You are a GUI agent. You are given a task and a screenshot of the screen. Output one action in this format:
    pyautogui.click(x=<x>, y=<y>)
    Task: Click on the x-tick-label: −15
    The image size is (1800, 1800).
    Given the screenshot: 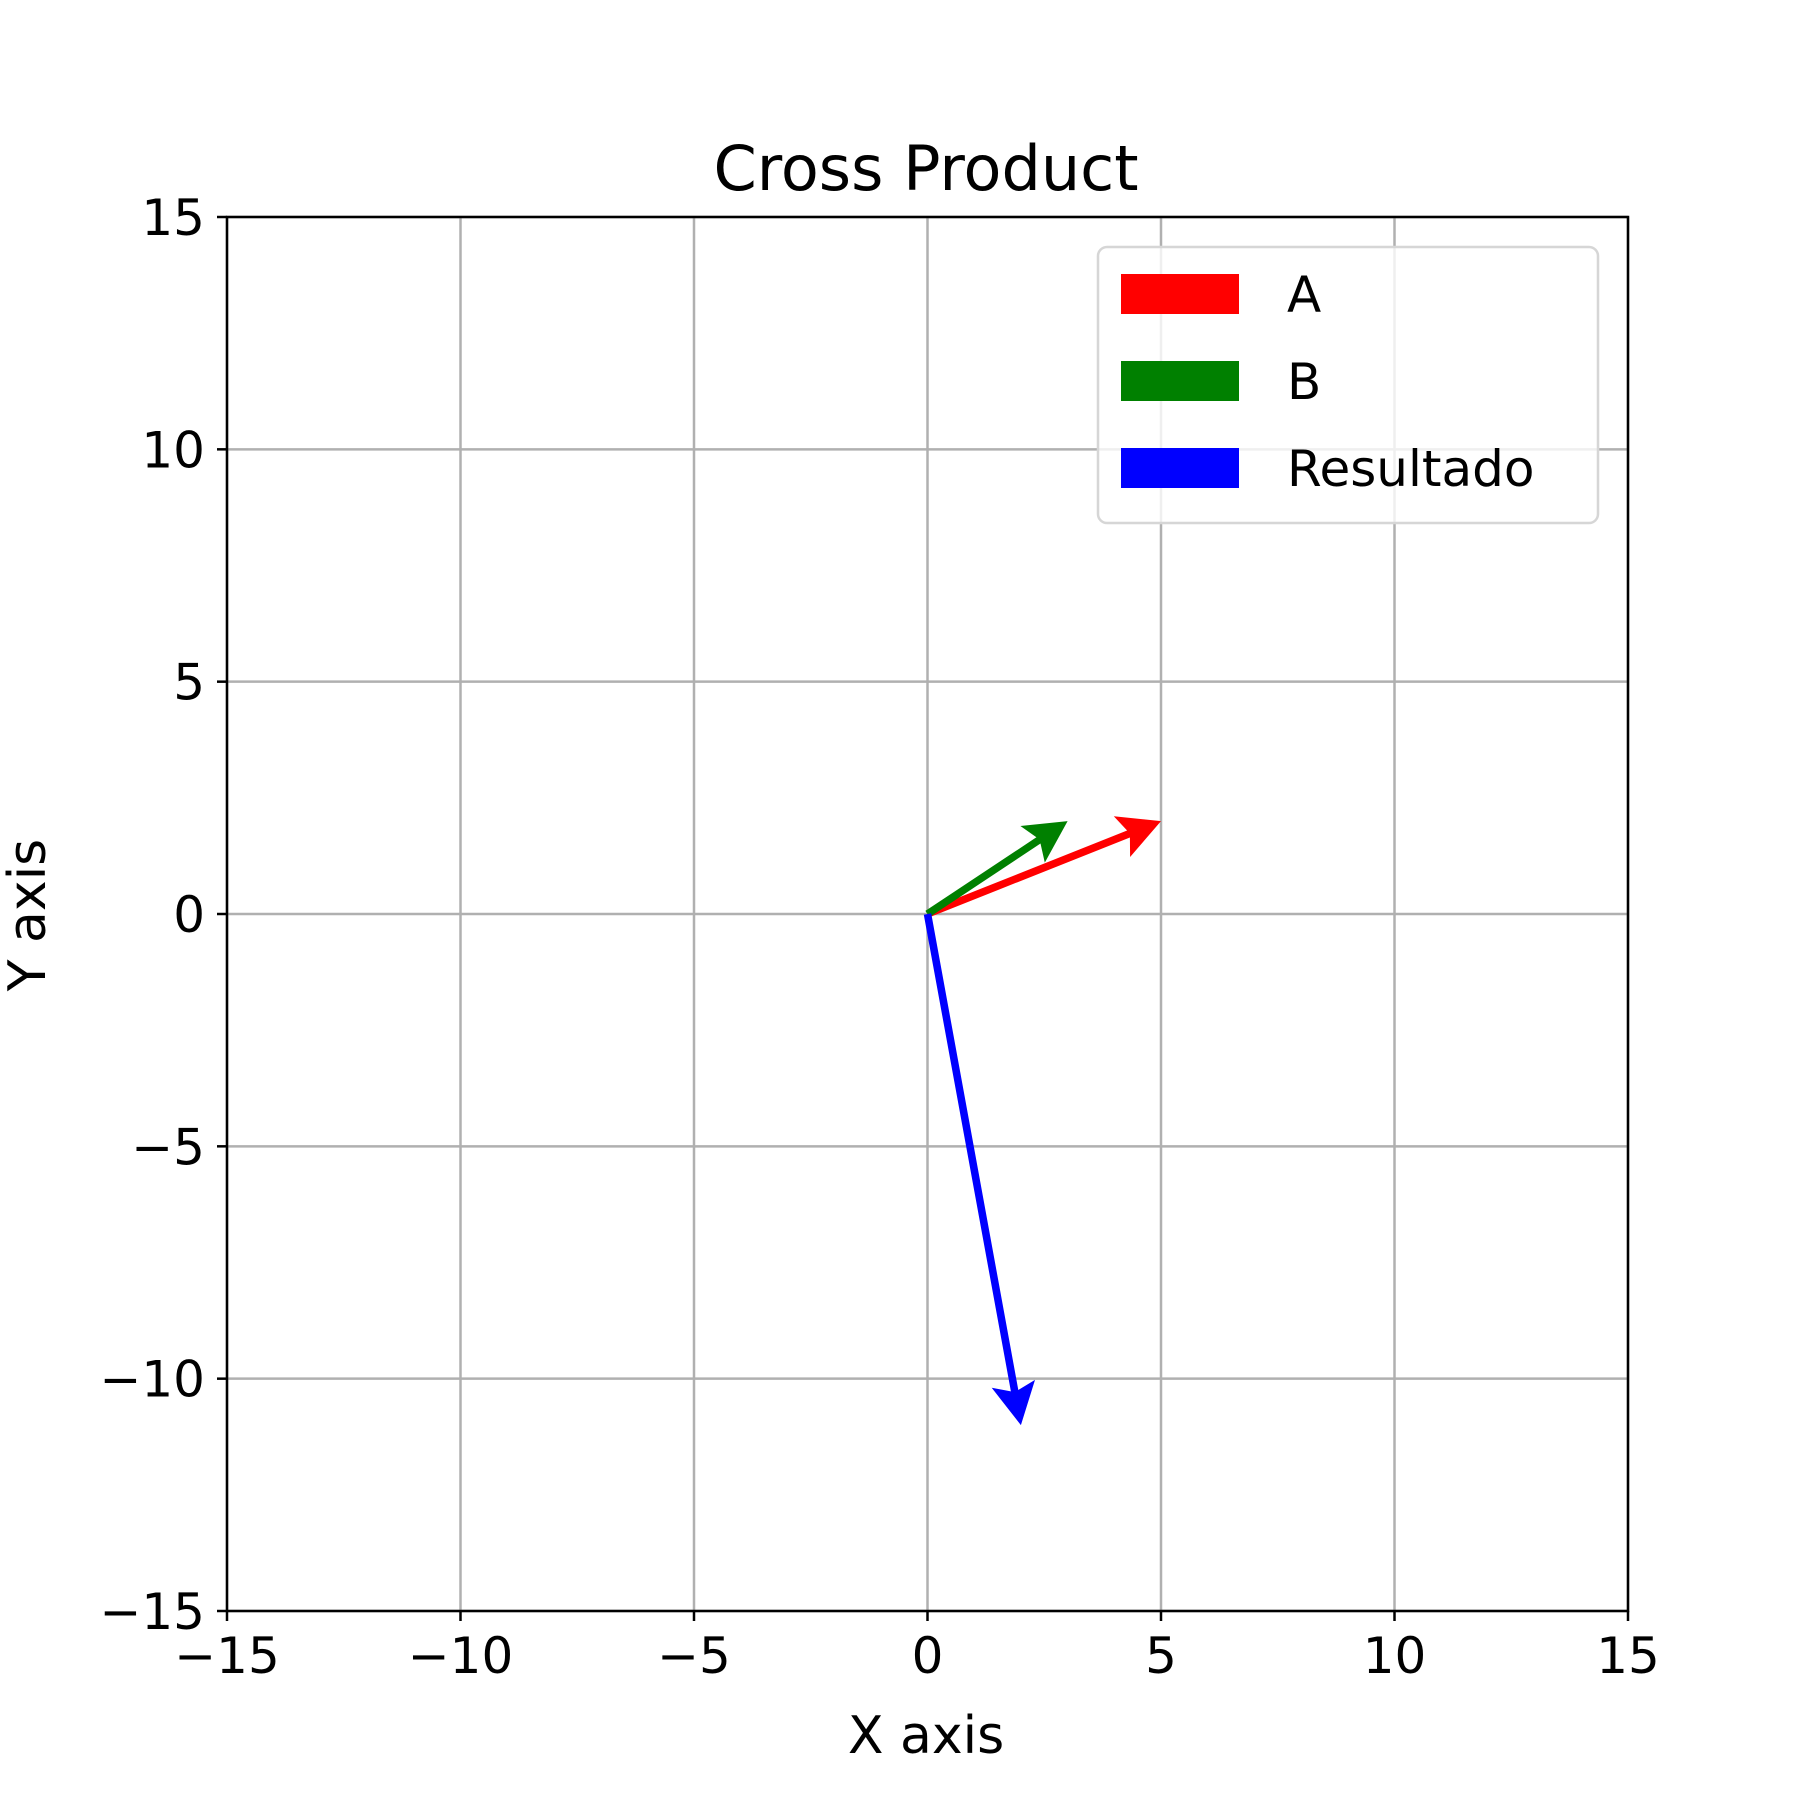 What is the action you would take?
    pyautogui.click(x=227, y=1656)
    